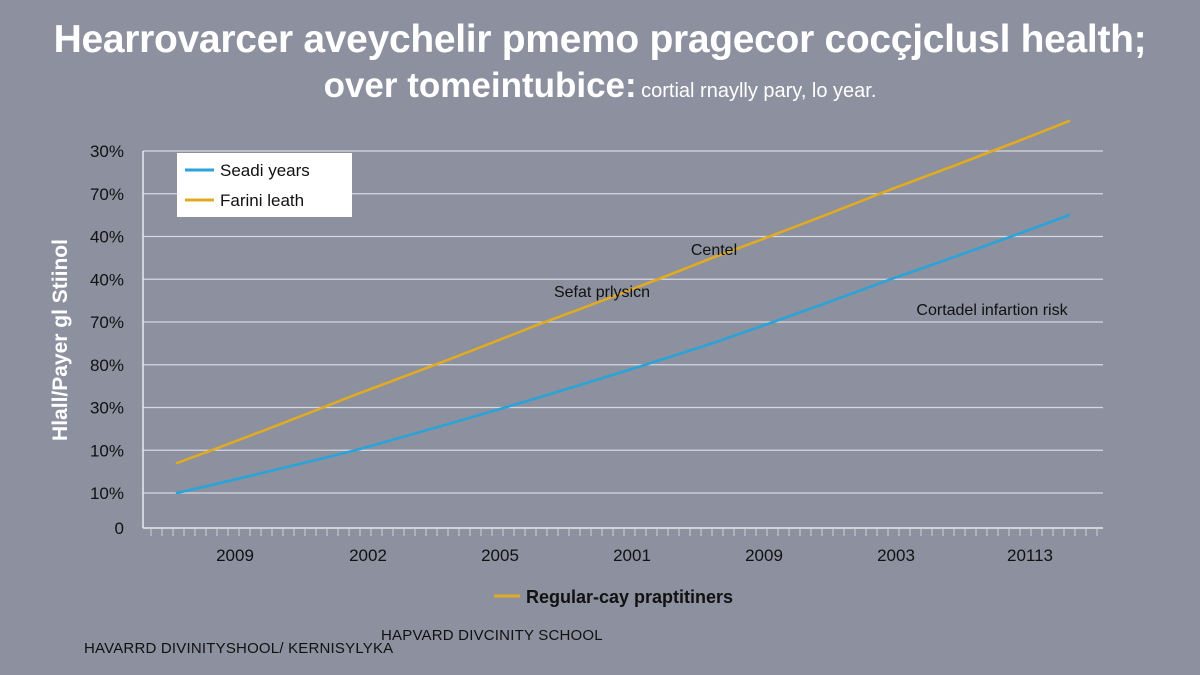 This screenshot has width=1200, height=675. What do you see at coordinates (896, 555) in the screenshot?
I see `x-tick-label: 2003` at bounding box center [896, 555].